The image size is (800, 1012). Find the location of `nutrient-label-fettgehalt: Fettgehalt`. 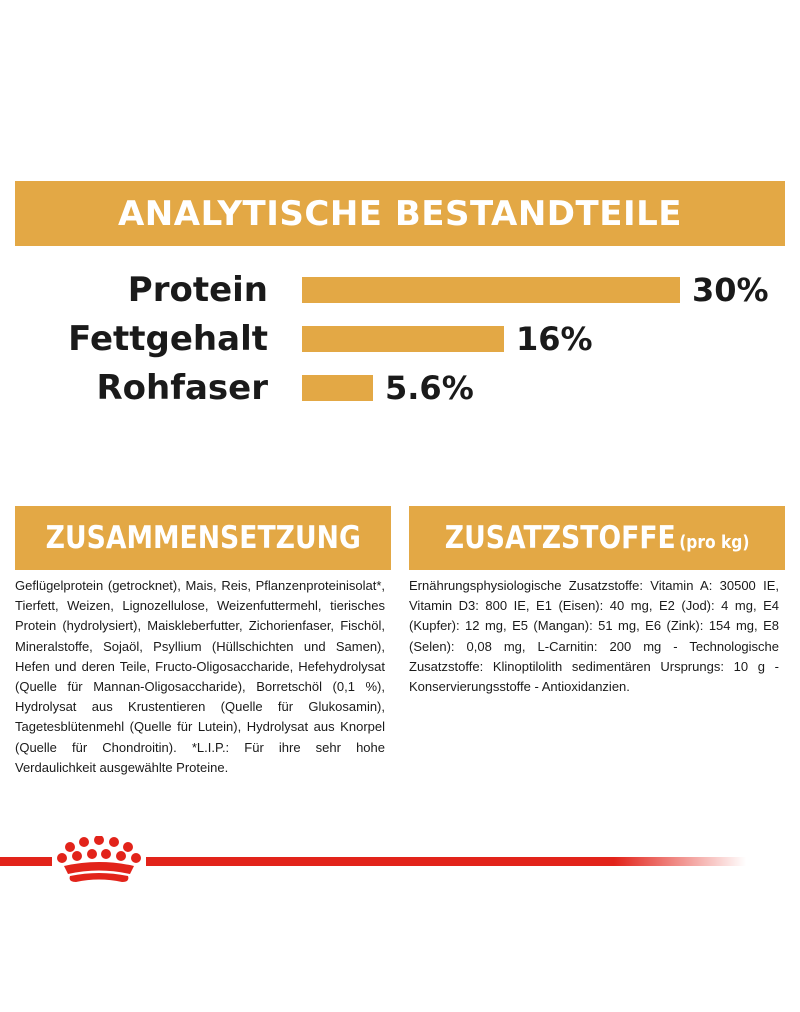

nutrient-label-fettgehalt: Fettgehalt is located at coordinates (168, 339).